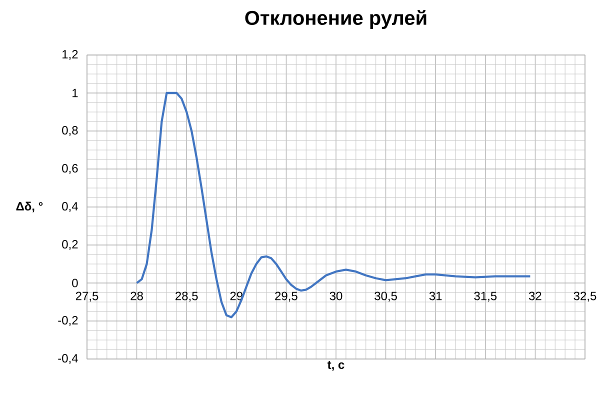  Describe the element at coordinates (336, 296) in the screenshot. I see `x-tick-label: 30` at that location.